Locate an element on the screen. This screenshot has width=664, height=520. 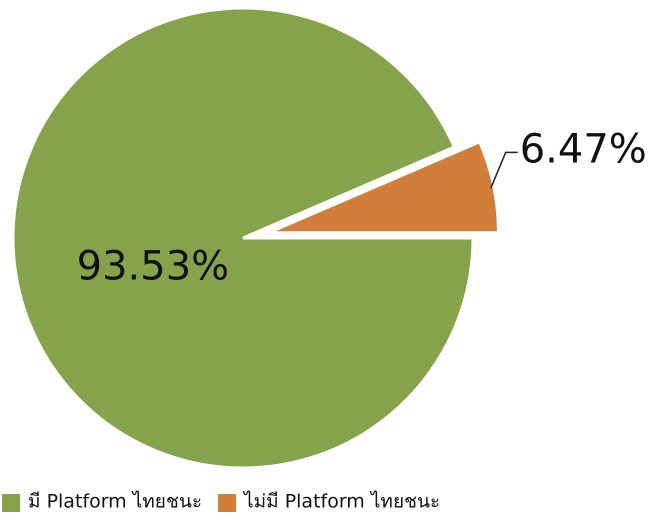
leader-line is located at coordinates (504, 170).